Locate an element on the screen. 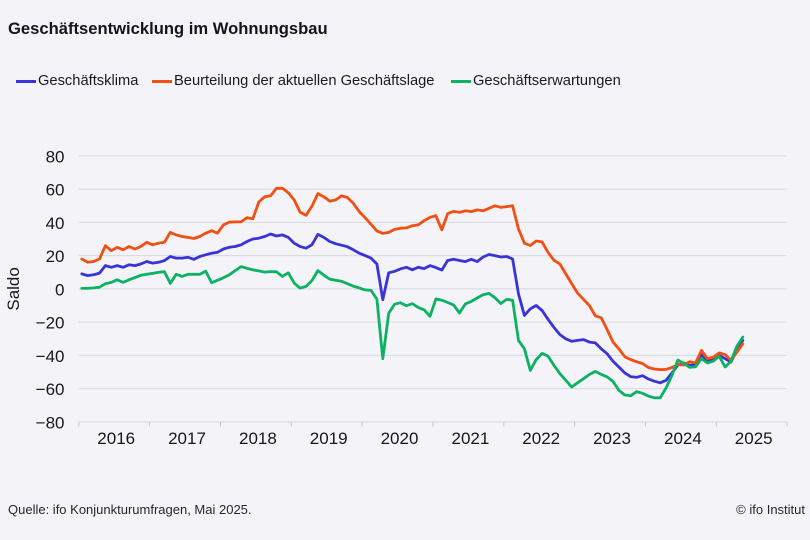 This screenshot has width=810, height=540. svg-text: 2017 is located at coordinates (187, 438).